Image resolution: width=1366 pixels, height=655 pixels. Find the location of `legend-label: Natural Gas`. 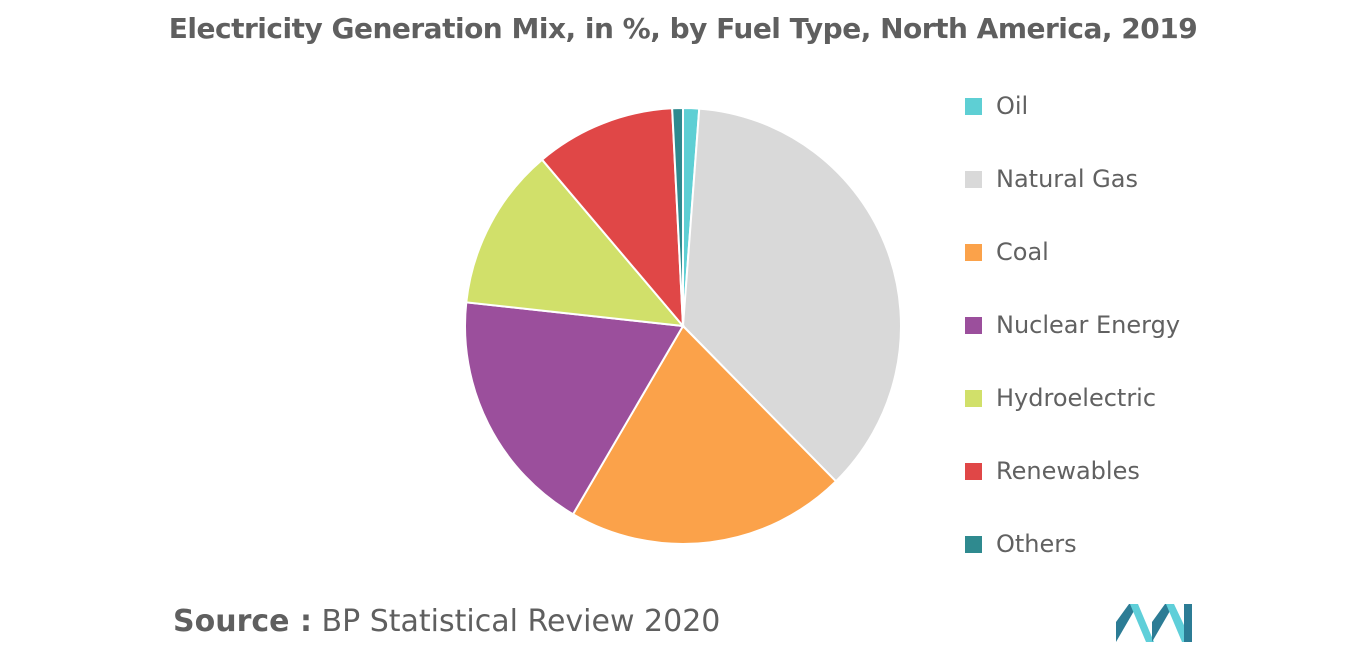

legend-label: Natural Gas is located at coordinates (1067, 179).